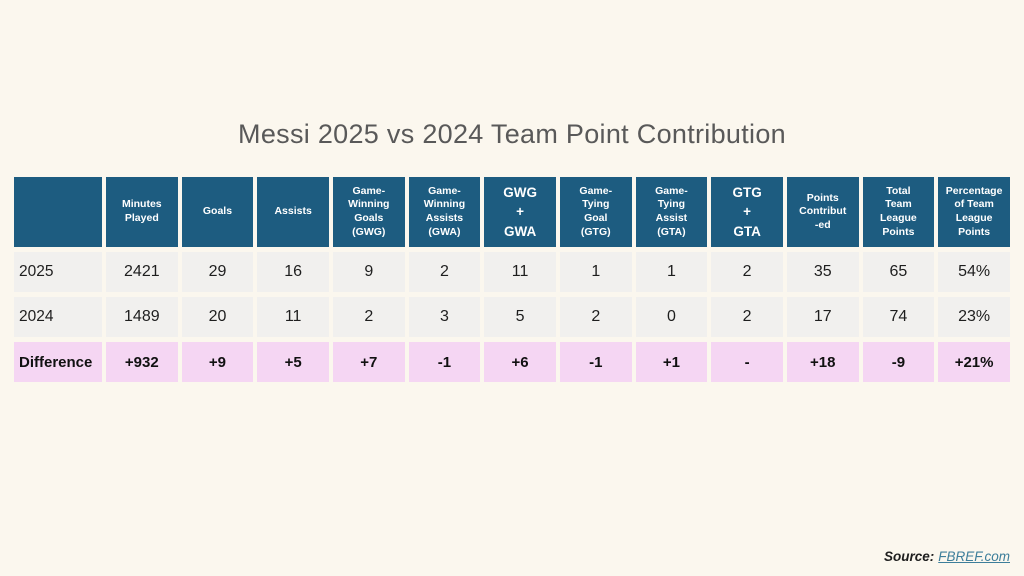 Image resolution: width=1024 pixels, height=576 pixels. I want to click on row-label-difference: Difference, so click(58, 362).